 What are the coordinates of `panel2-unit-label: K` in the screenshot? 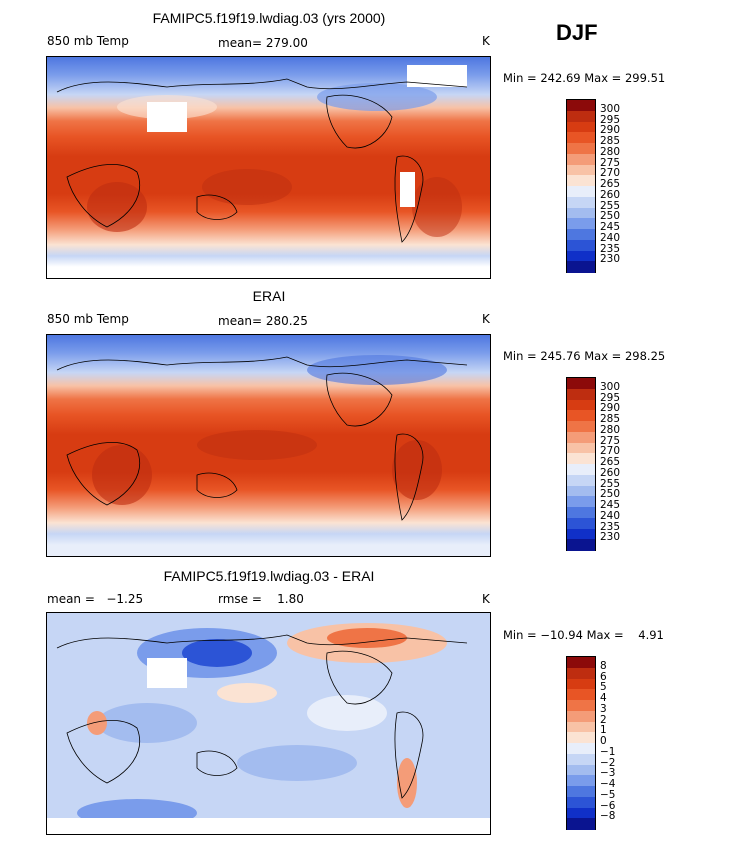 It's located at (486, 319).